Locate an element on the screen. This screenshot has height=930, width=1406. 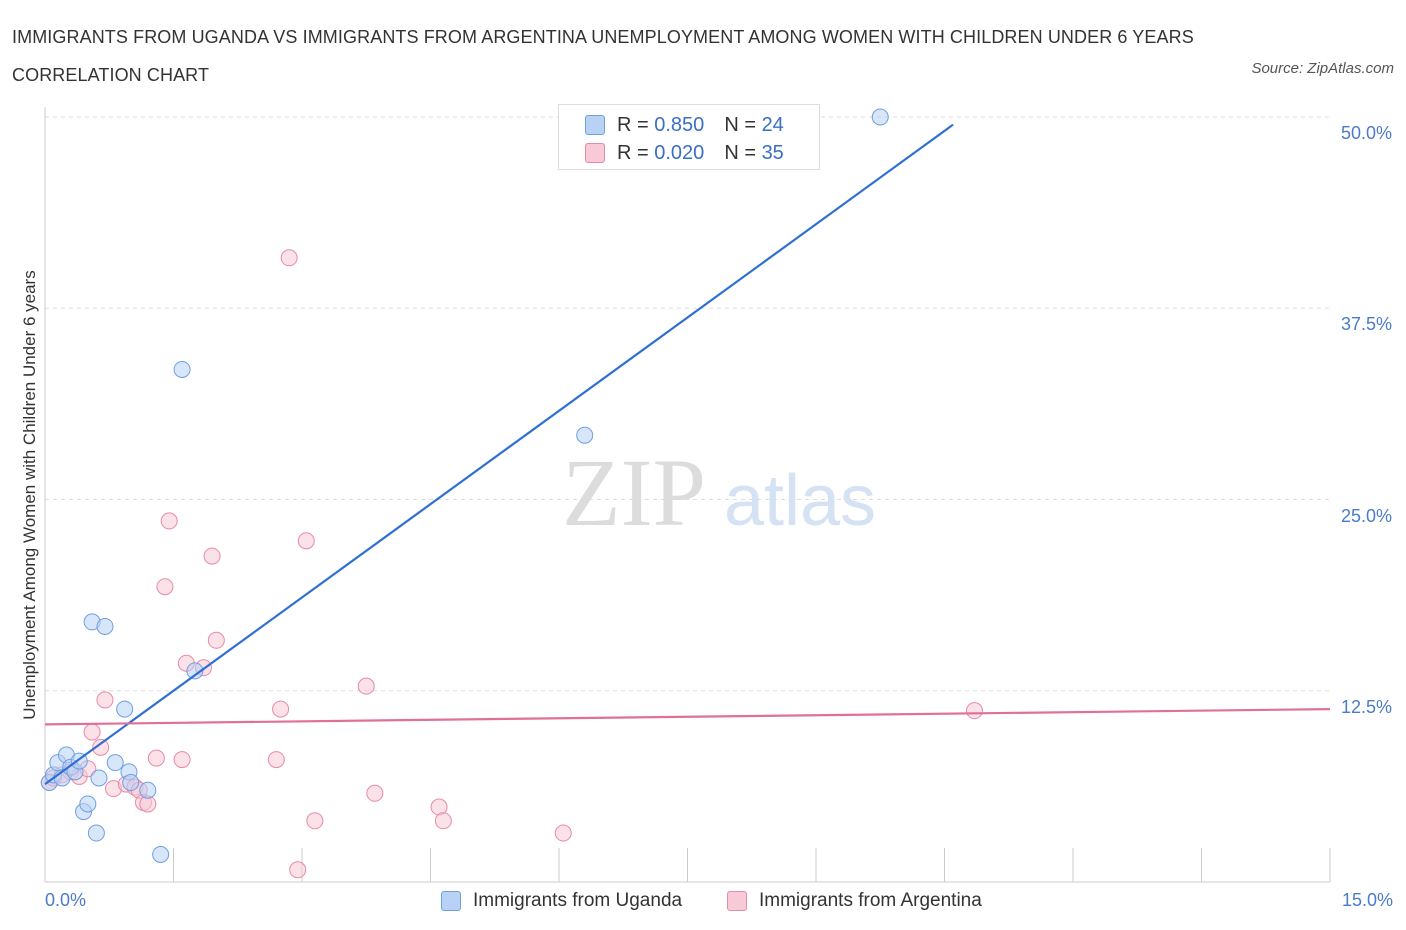
x-tick-label: 15.0% is located at coordinates (1367, 900).